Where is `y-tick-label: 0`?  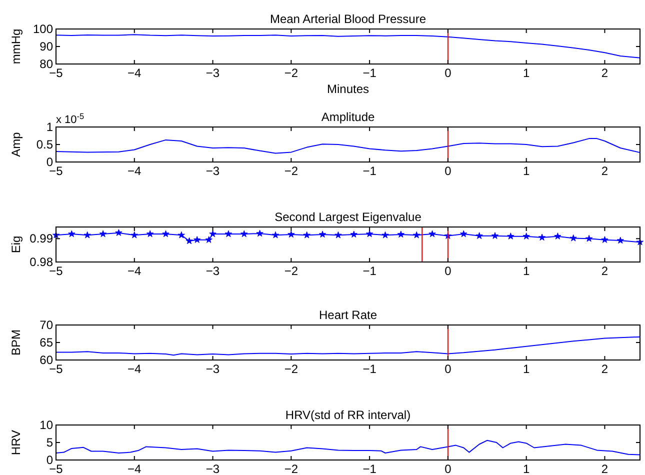
y-tick-label: 0 is located at coordinates (50, 162).